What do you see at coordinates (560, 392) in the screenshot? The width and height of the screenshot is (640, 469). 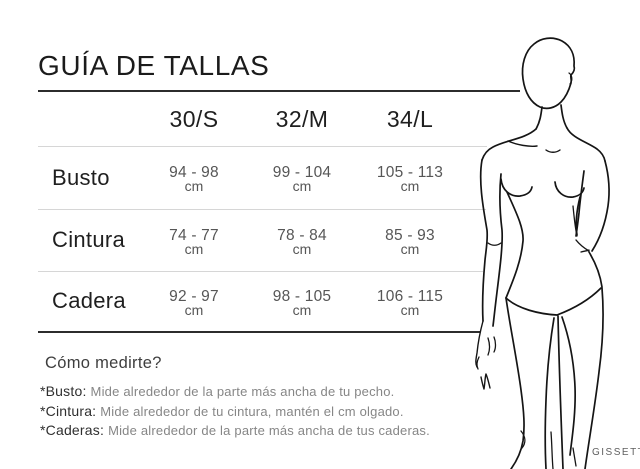 I see `leg-middle-line` at bounding box center [560, 392].